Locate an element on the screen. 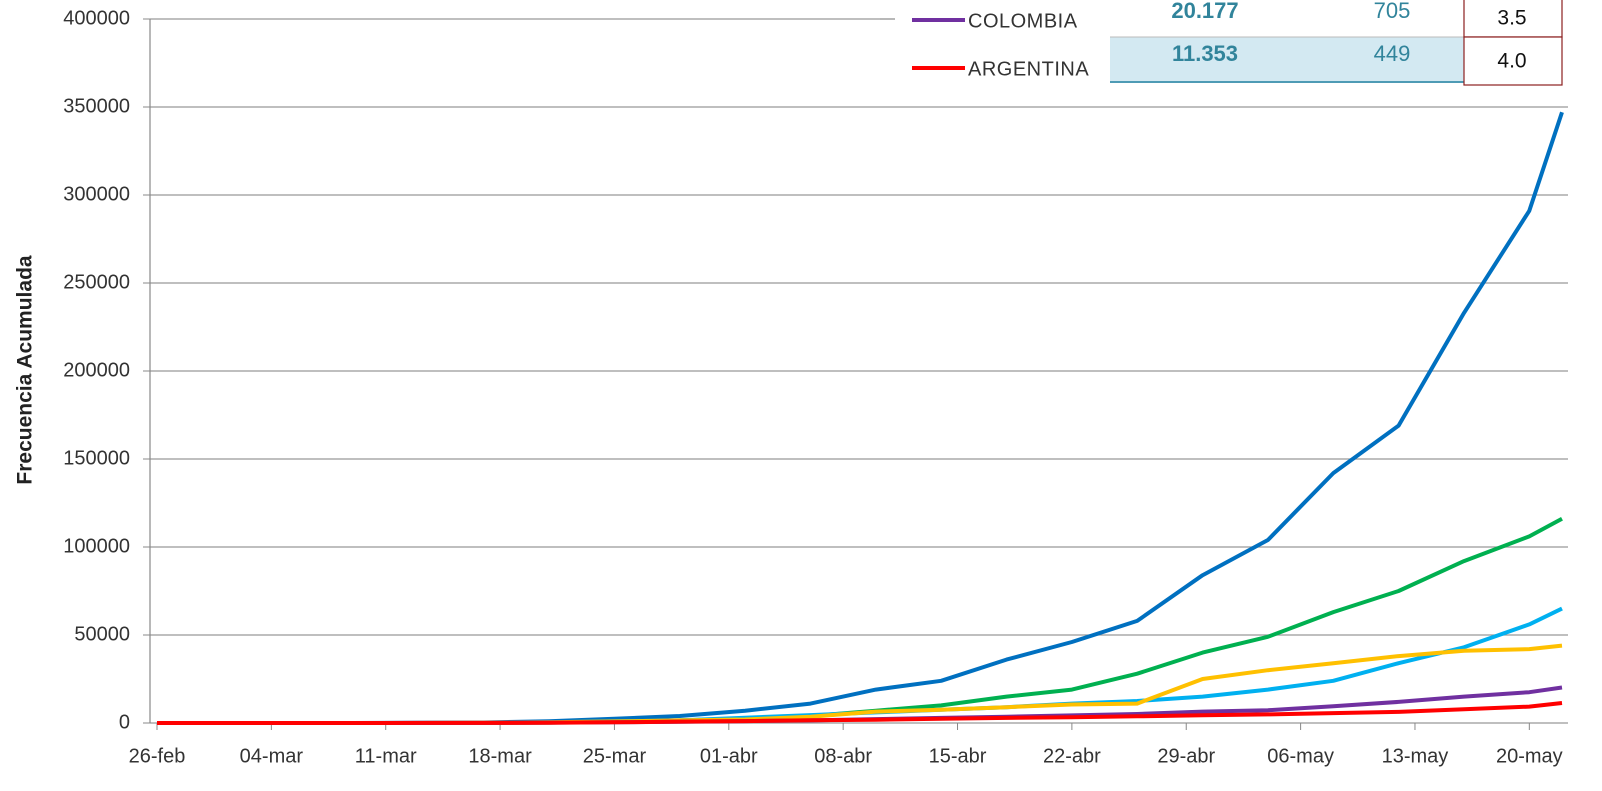 The height and width of the screenshot is (791, 1602). y-tick-label: 100000 is located at coordinates (96, 546).